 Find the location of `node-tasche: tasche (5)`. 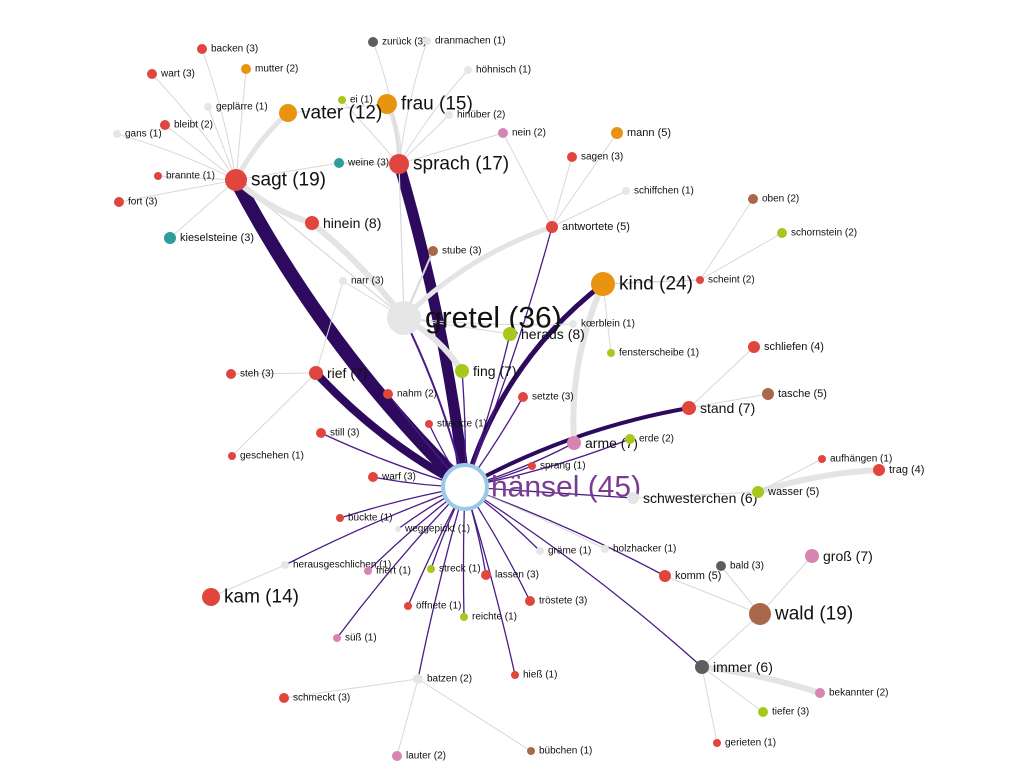

node-tasche: tasche (5) is located at coordinates (794, 394).